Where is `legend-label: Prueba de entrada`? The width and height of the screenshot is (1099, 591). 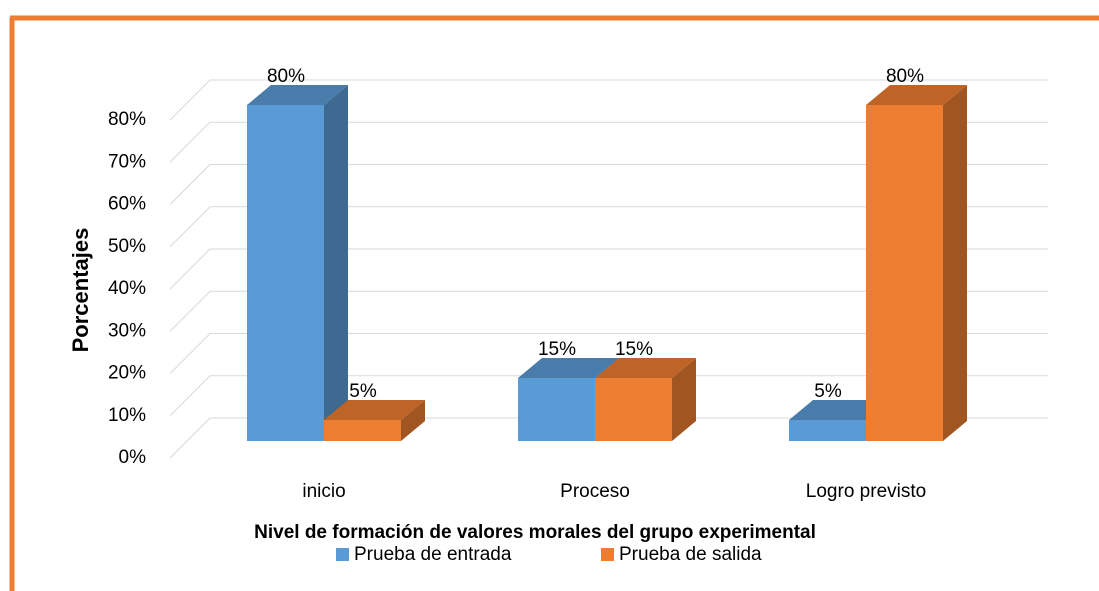
legend-label: Prueba de entrada is located at coordinates (433, 554).